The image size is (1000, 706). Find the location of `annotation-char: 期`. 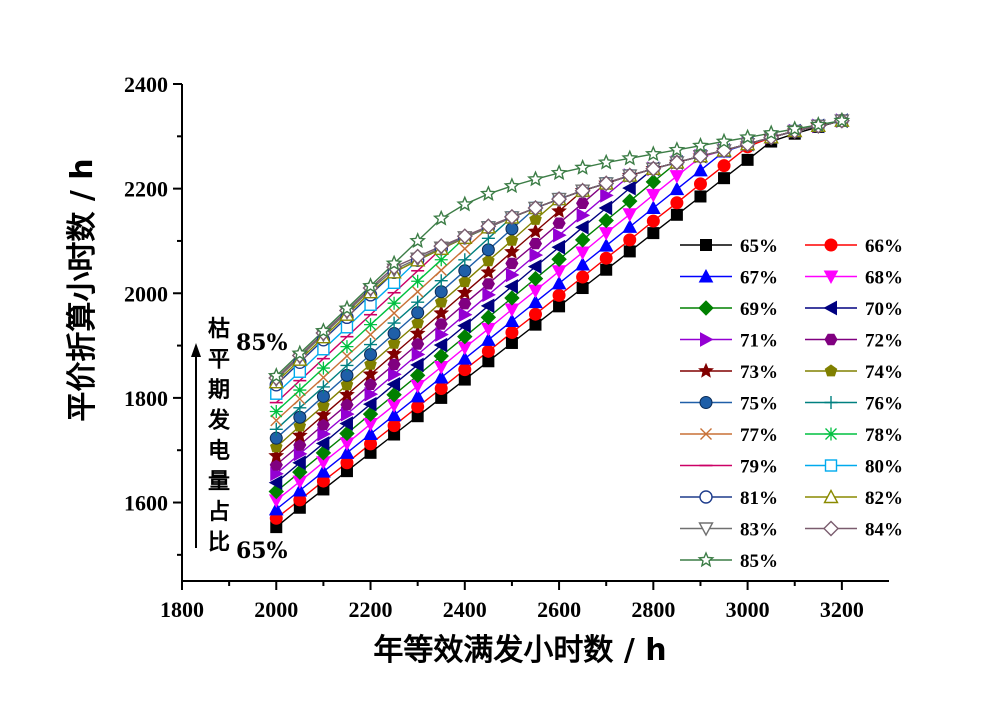

annotation-char: 期 is located at coordinates (219, 390).